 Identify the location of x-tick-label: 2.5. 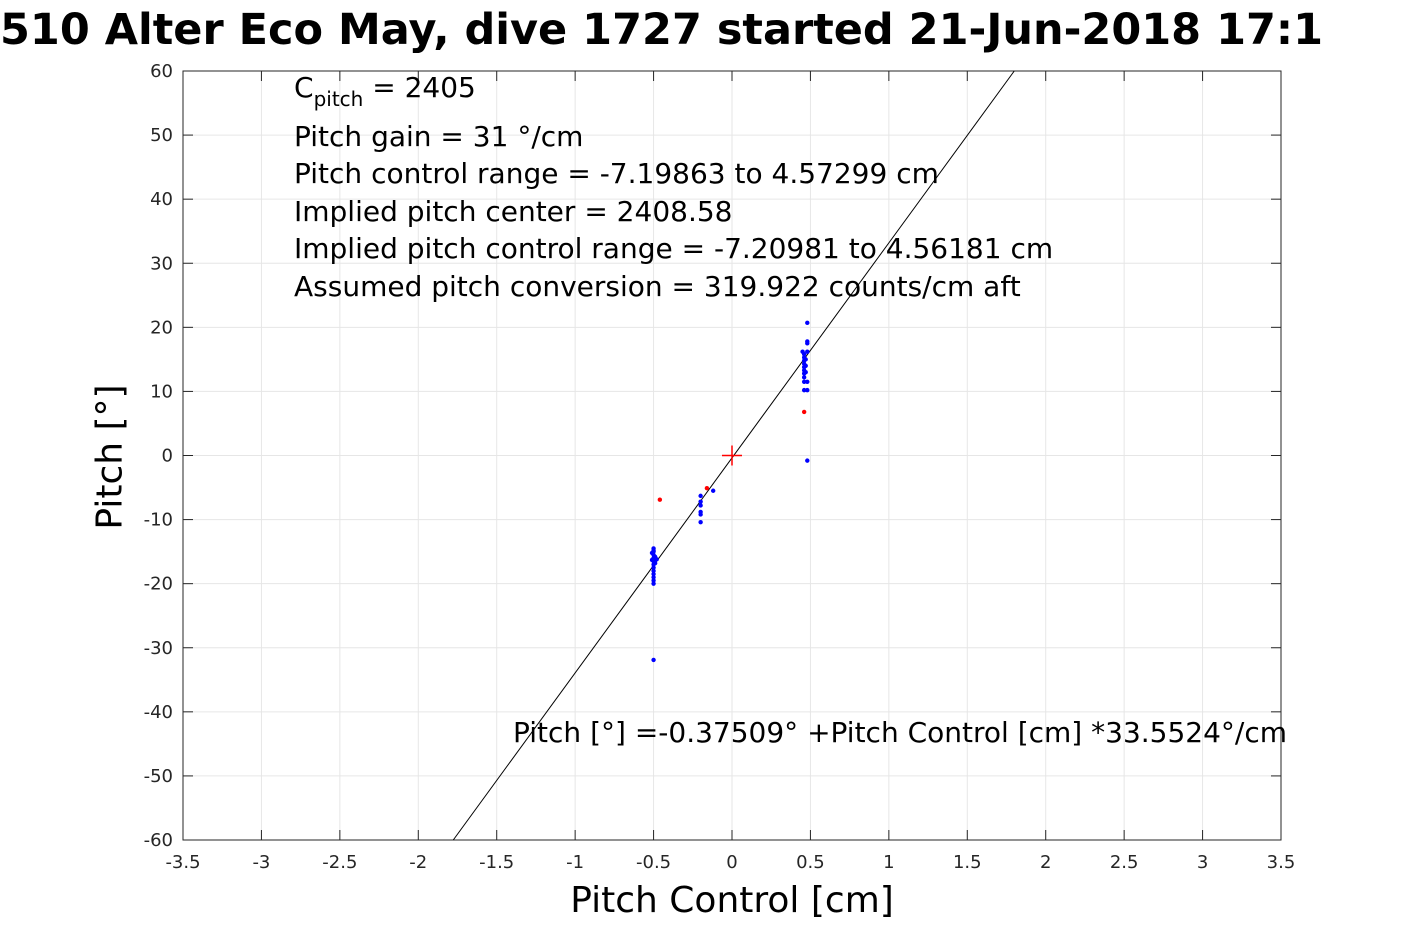
(1124, 862).